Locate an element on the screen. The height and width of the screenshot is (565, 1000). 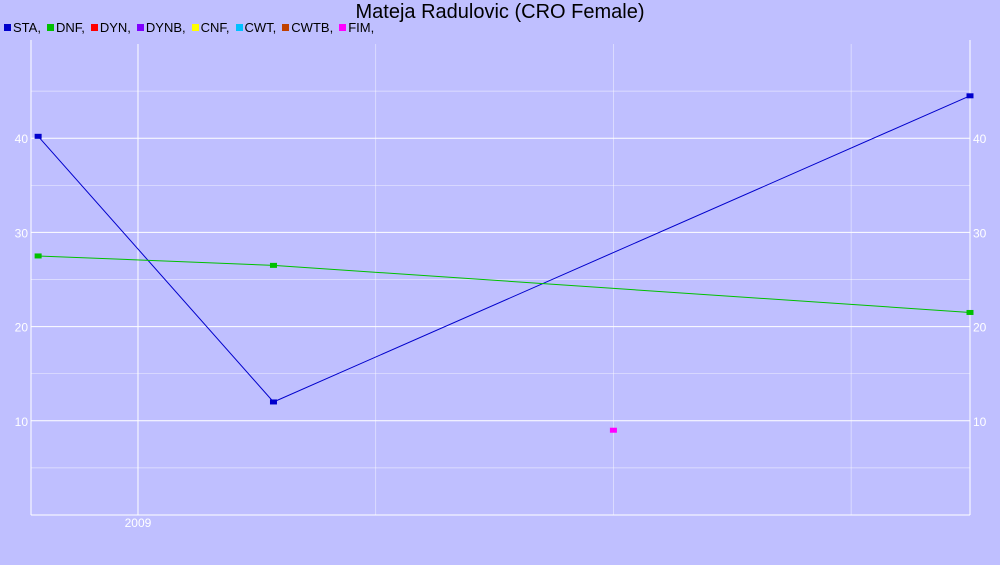
y-tick-label-right: 10 is located at coordinates (980, 422).